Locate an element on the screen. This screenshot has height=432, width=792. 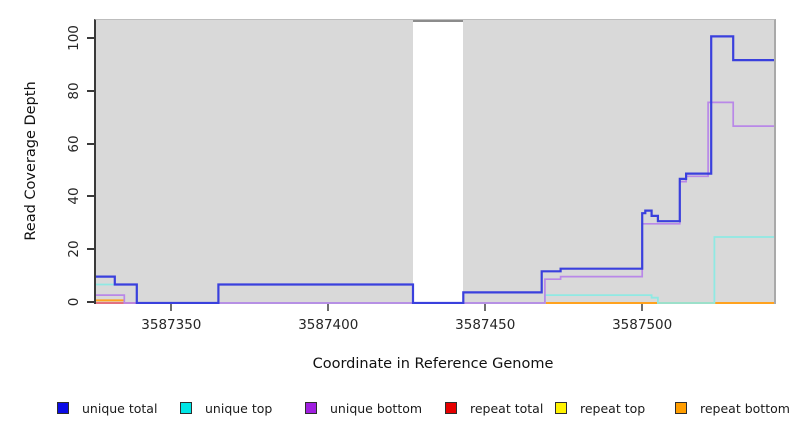
y-tick-label: 0 is located at coordinates (74, 302).